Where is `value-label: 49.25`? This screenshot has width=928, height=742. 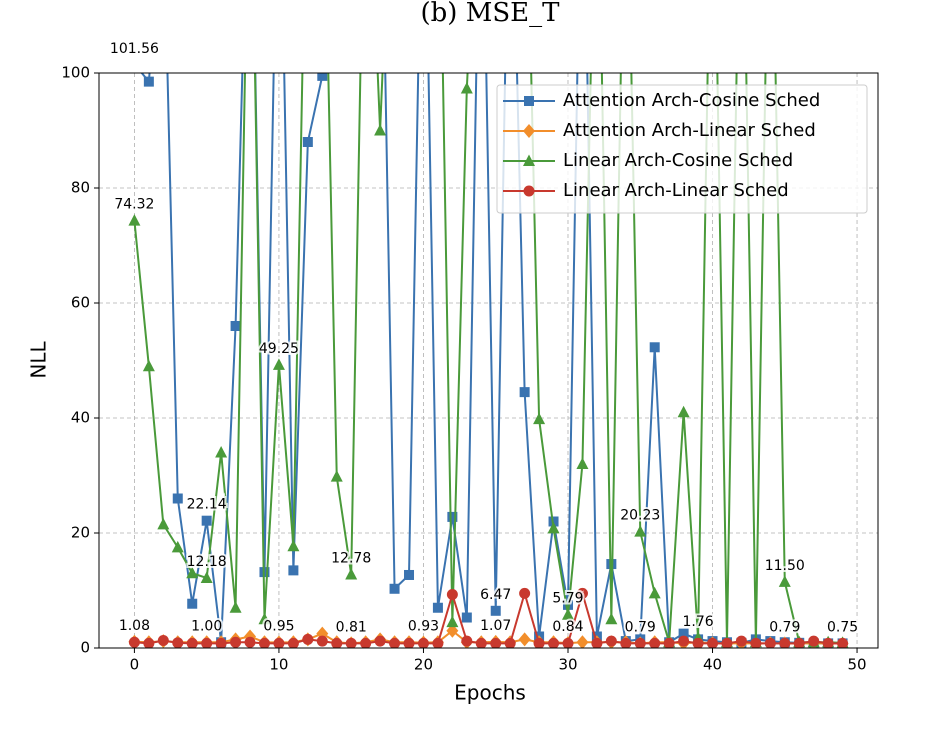
value-label: 49.25 is located at coordinates (279, 349).